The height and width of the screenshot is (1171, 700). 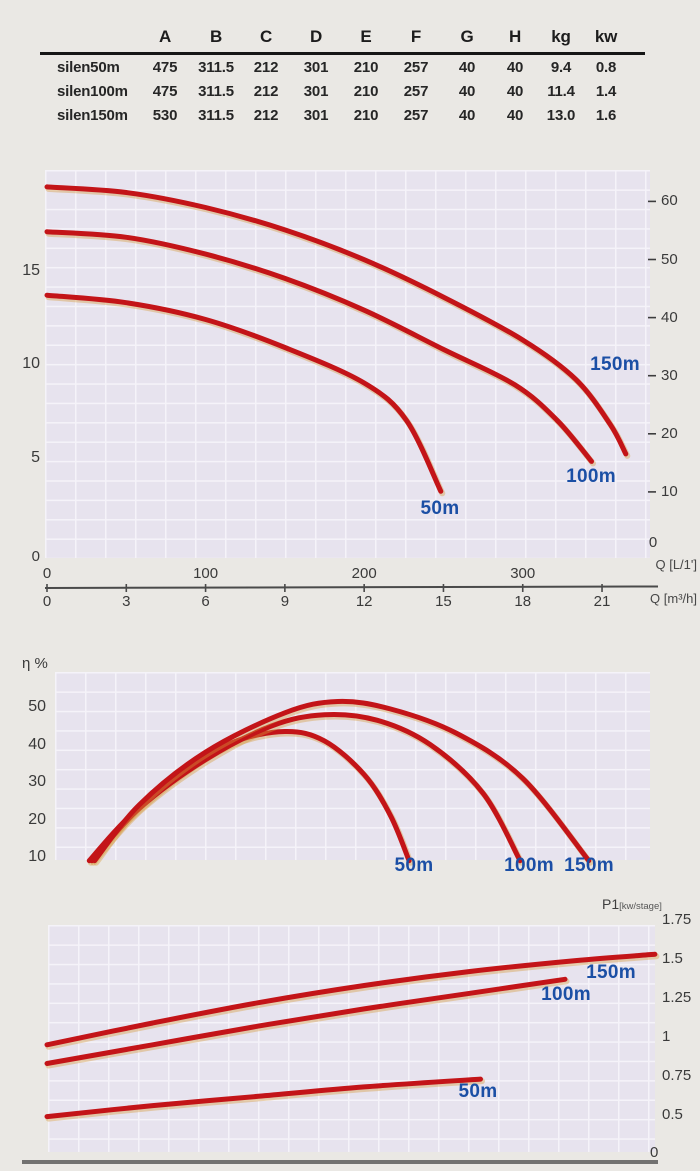 I want to click on hq-xaxis-label-m3h: Q [m³/h], so click(x=673, y=598).